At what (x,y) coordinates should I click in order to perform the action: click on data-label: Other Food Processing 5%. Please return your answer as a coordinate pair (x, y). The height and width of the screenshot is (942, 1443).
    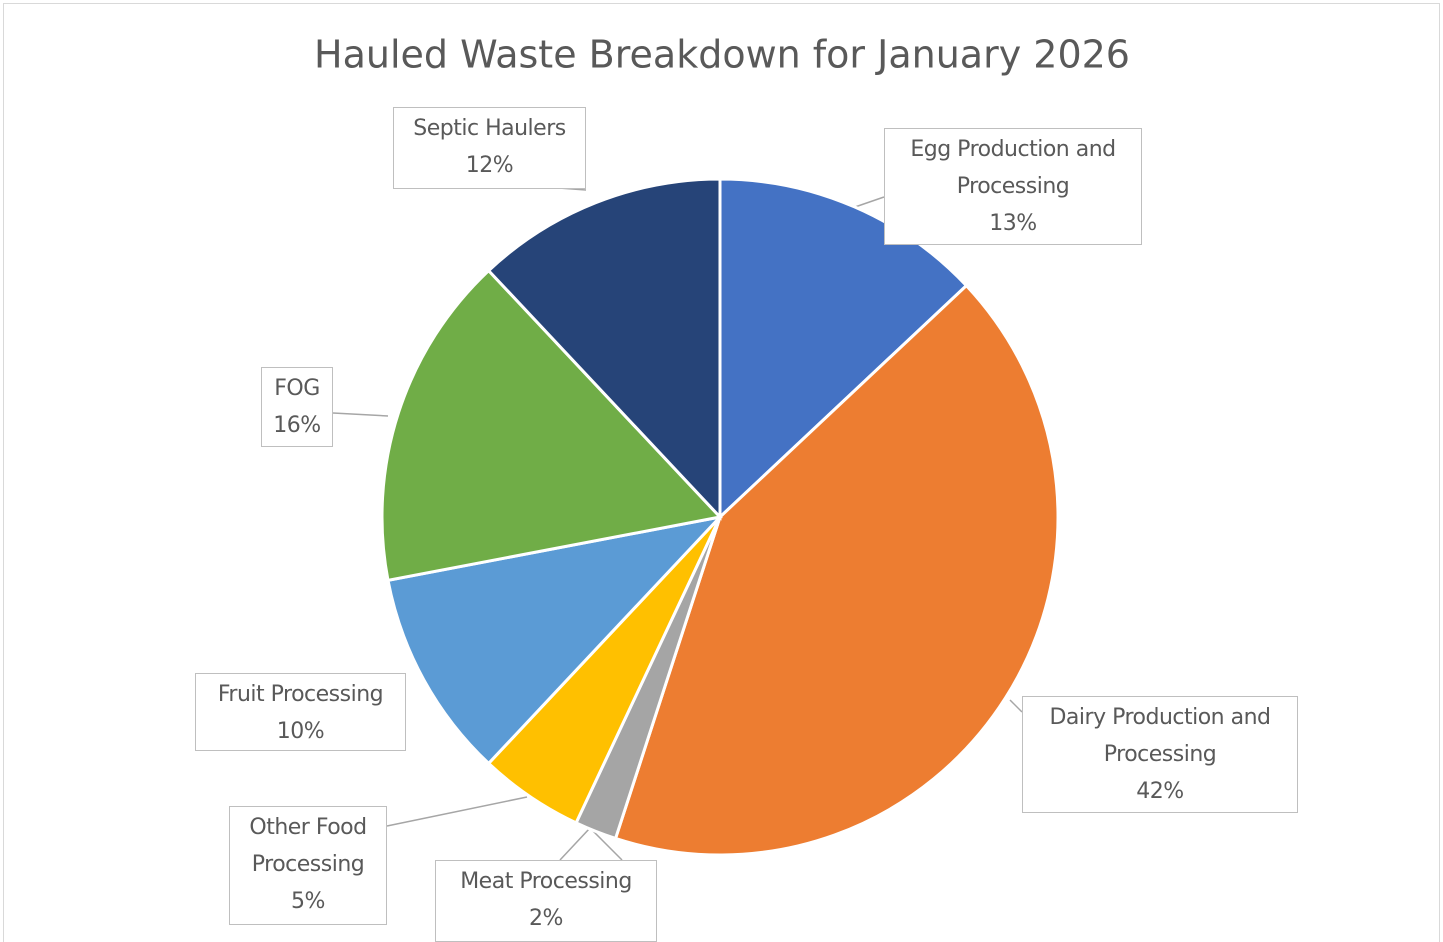
    Looking at the image, I should click on (308, 865).